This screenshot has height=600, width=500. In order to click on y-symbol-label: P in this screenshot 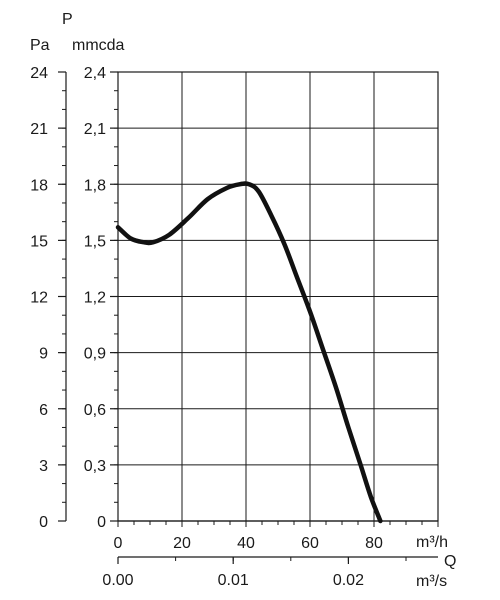, I will do `click(67, 19)`.